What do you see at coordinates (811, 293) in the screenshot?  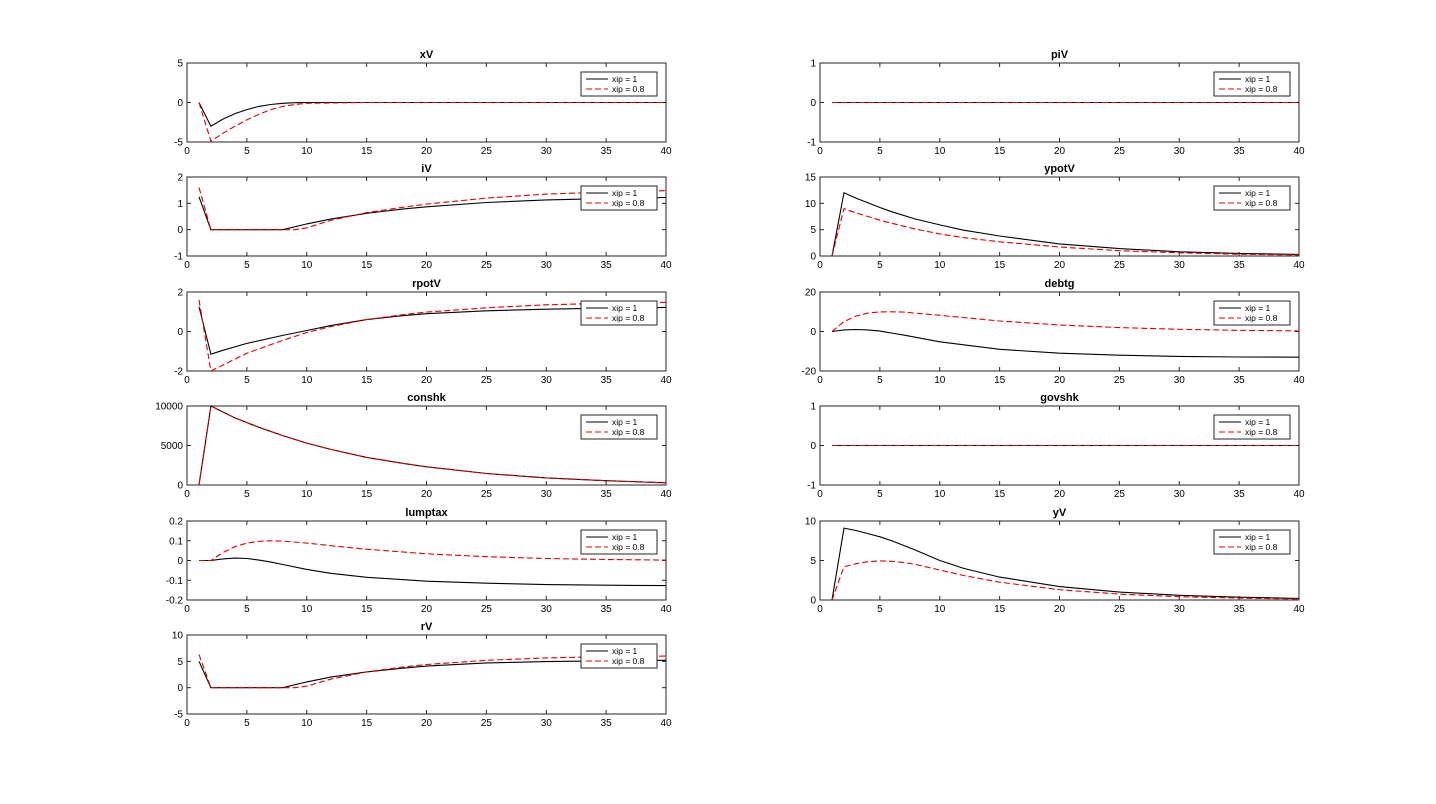 I see `y-tick-label: 20` at bounding box center [811, 293].